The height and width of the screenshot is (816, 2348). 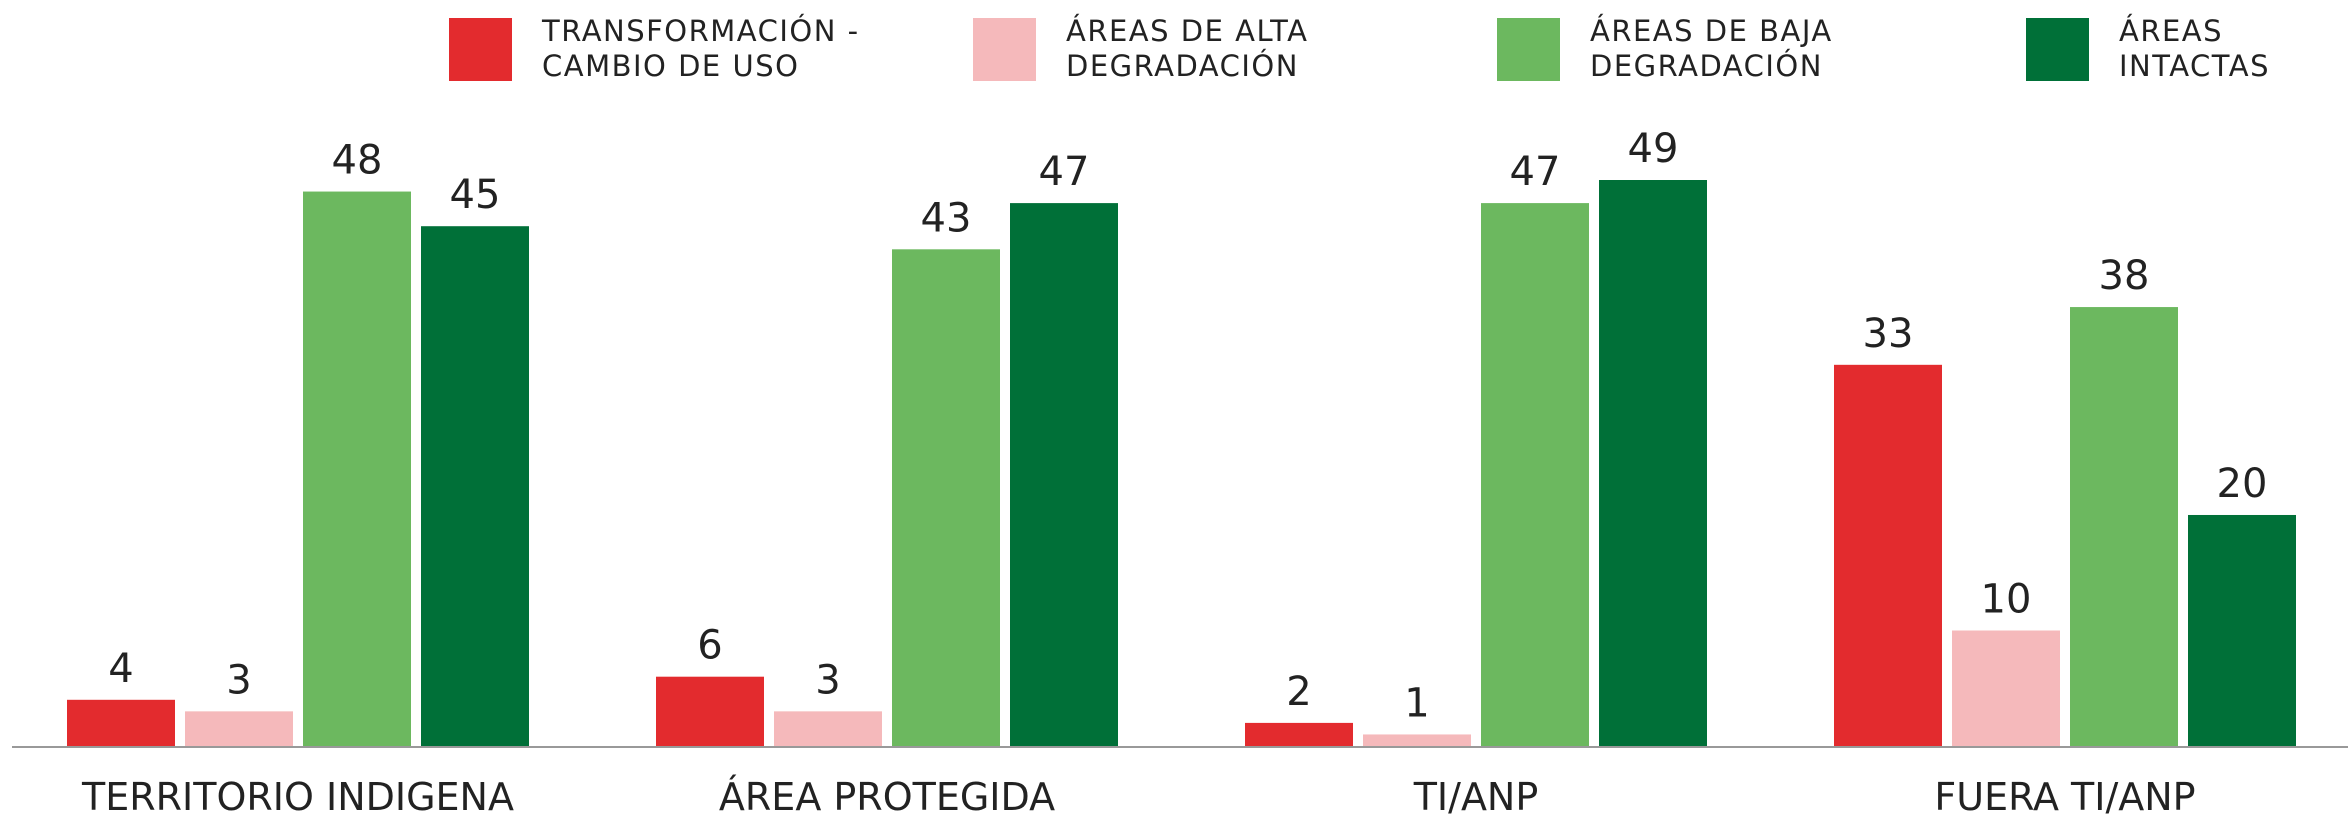 What do you see at coordinates (1653, 149) in the screenshot?
I see `value-label: 49` at bounding box center [1653, 149].